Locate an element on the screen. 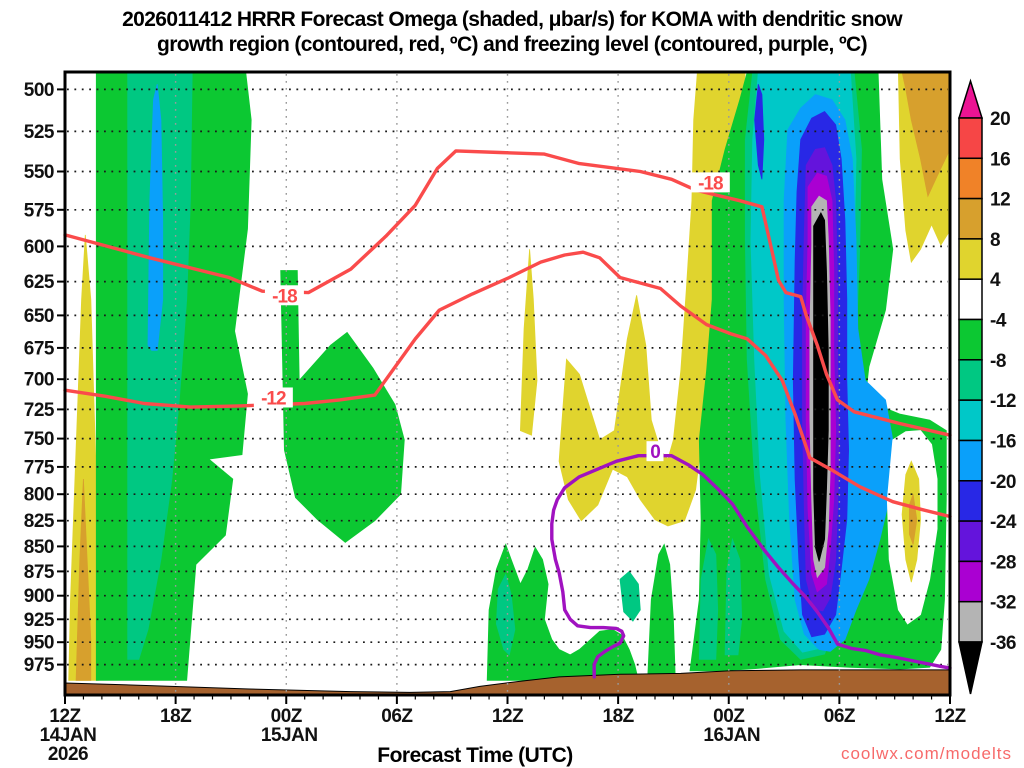  colorbar-label: -32 is located at coordinates (1003, 603).